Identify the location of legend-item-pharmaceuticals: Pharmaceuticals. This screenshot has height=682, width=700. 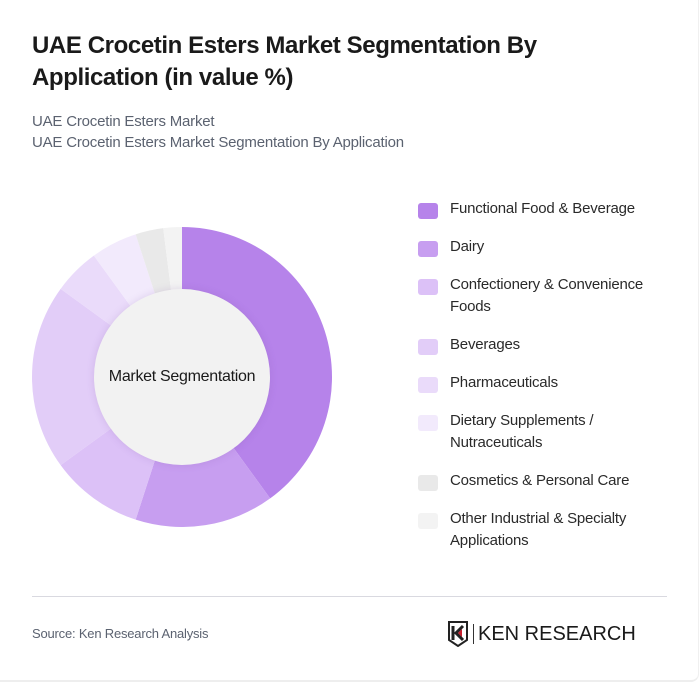
(548, 383).